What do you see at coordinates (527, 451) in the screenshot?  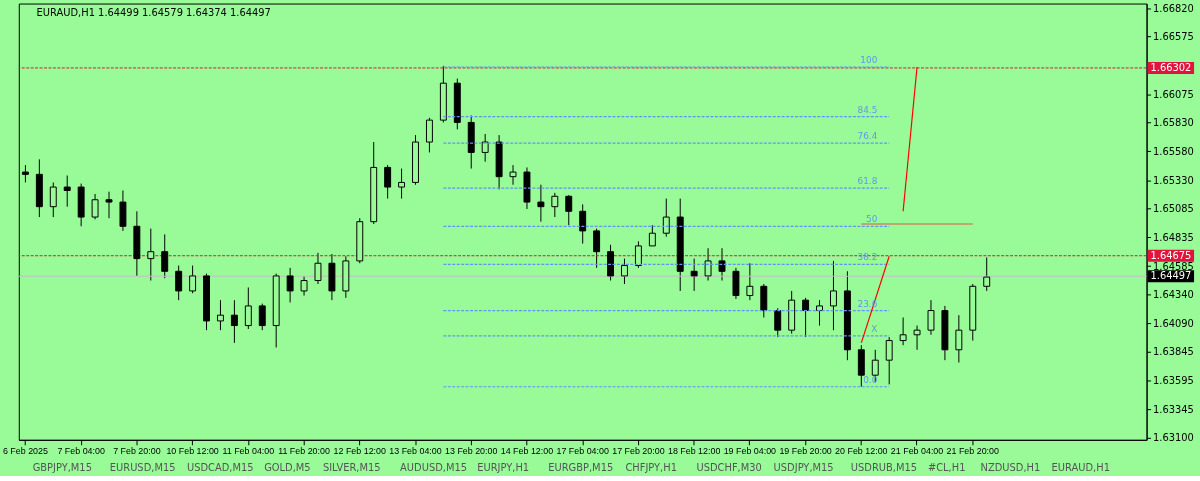 I see `x-tick-label: 14 Feb 12:00` at bounding box center [527, 451].